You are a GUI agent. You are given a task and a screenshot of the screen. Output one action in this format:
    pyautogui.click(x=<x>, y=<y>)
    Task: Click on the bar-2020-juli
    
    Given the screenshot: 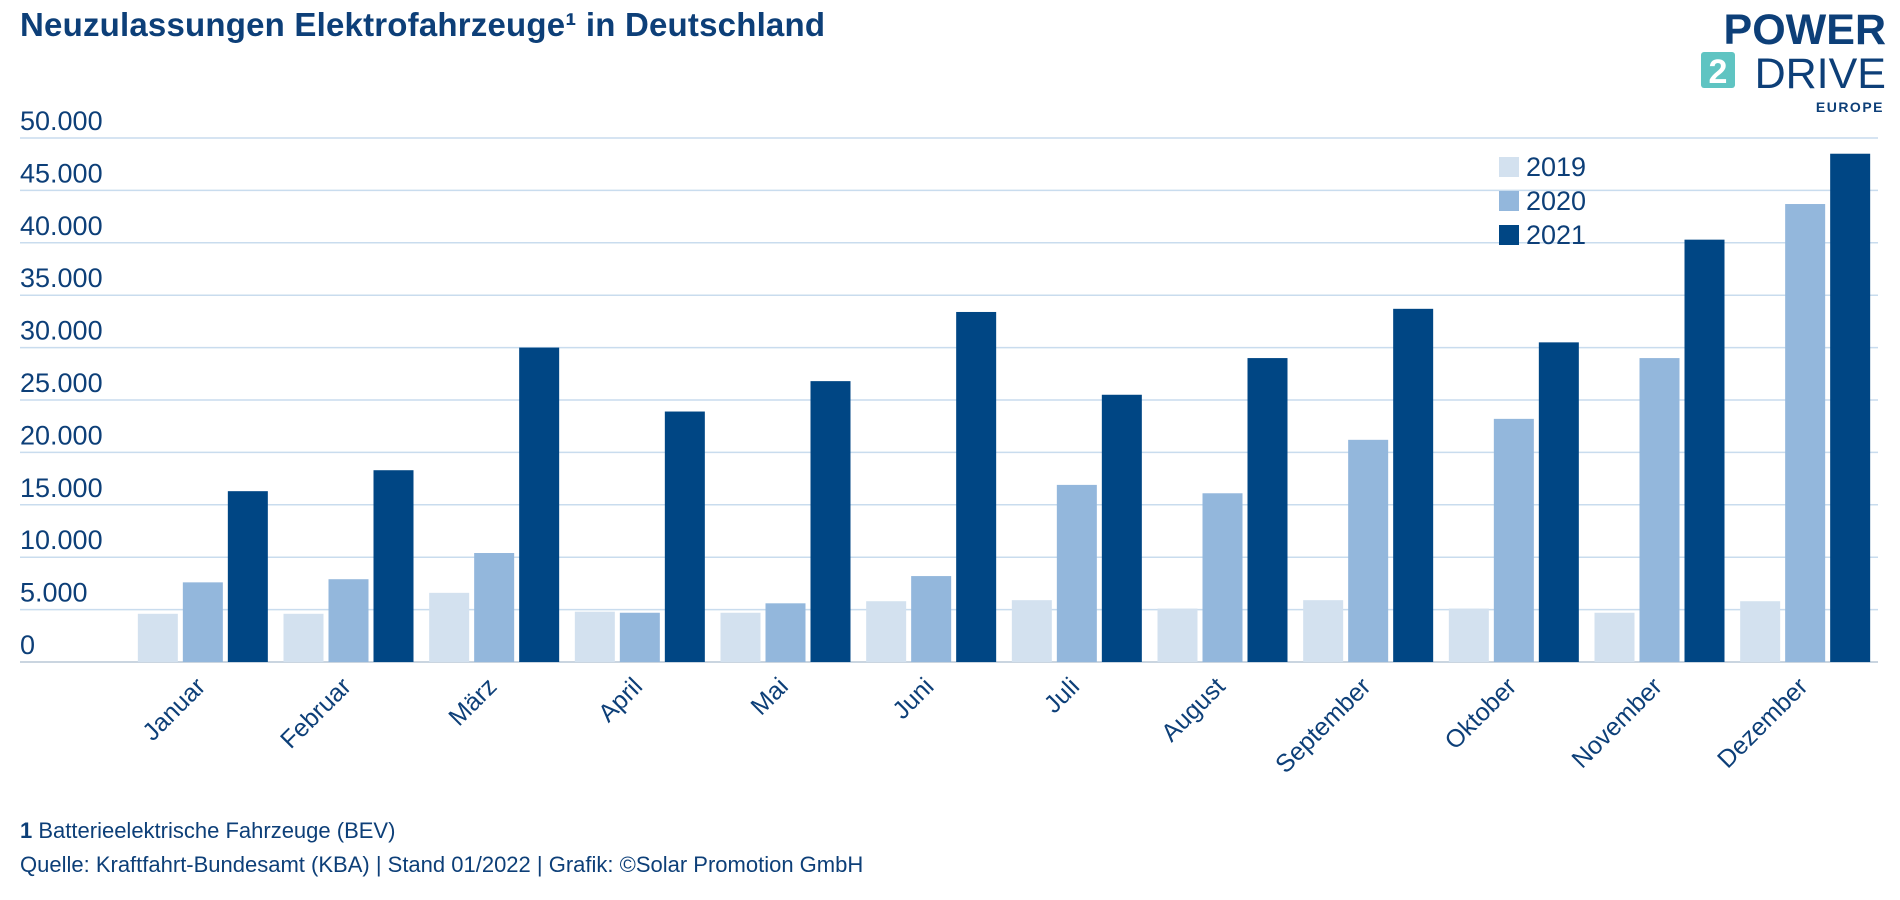 What is the action you would take?
    pyautogui.click(x=1076, y=573)
    